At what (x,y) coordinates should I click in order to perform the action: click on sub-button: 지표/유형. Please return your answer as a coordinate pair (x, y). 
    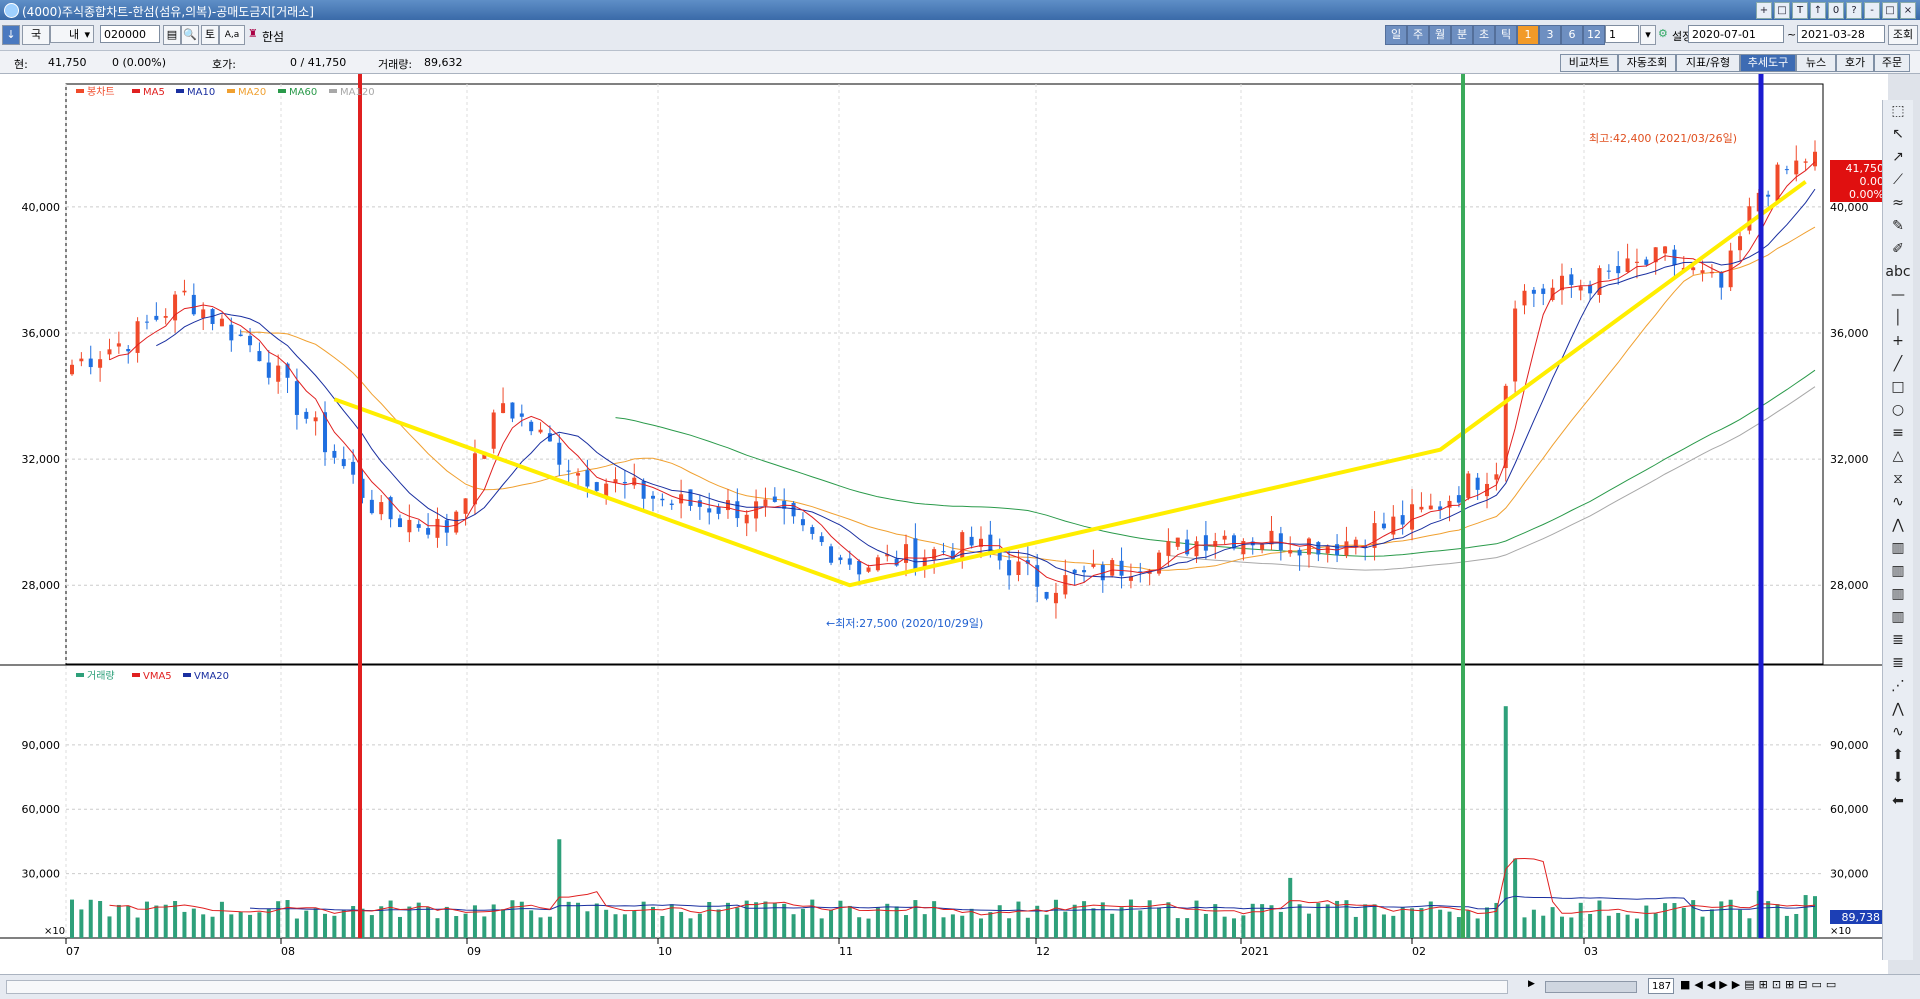
    Looking at the image, I should click on (1708, 63).